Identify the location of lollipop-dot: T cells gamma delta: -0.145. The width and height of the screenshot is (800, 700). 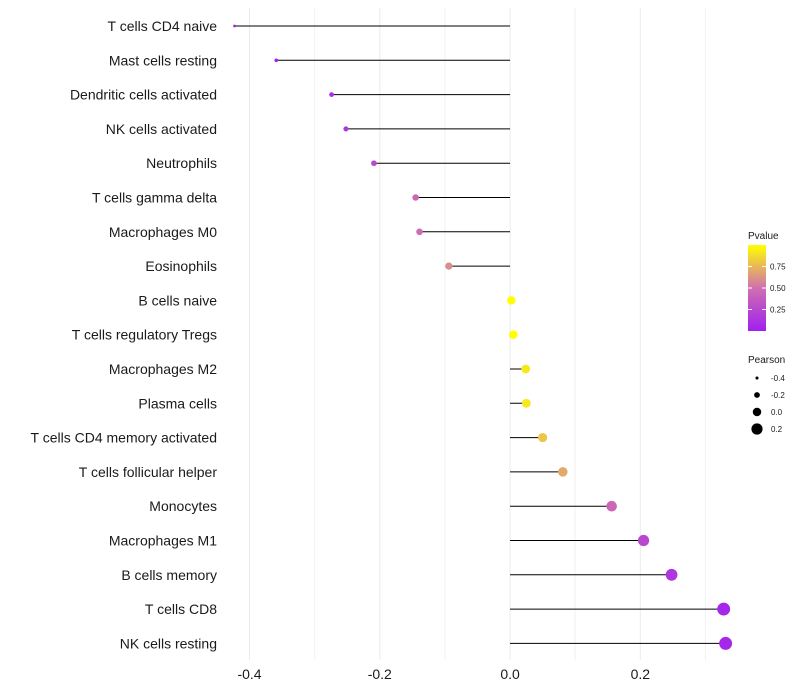
(415, 197).